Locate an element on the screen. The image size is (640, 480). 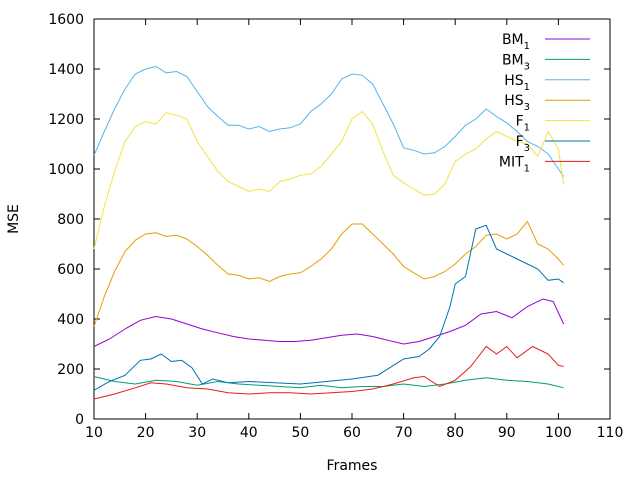
x-tick-label: 100 is located at coordinates (558, 433).